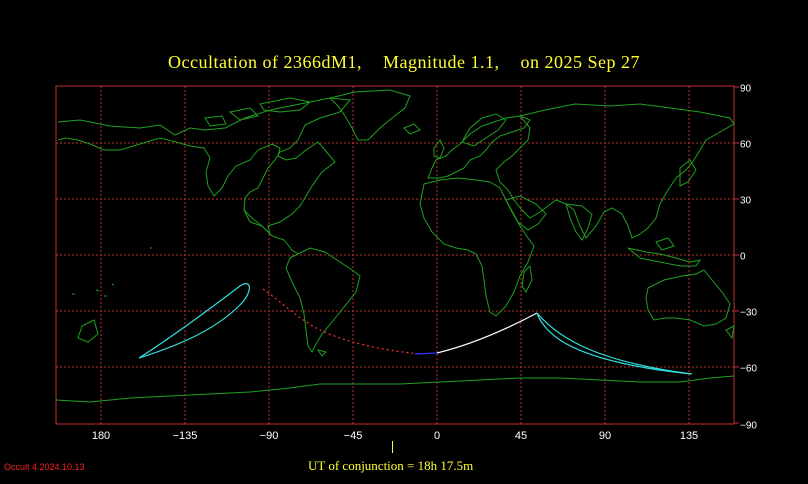 This screenshot has height=484, width=808. What do you see at coordinates (370, 115) in the screenshot?
I see `coast-greenland` at bounding box center [370, 115].